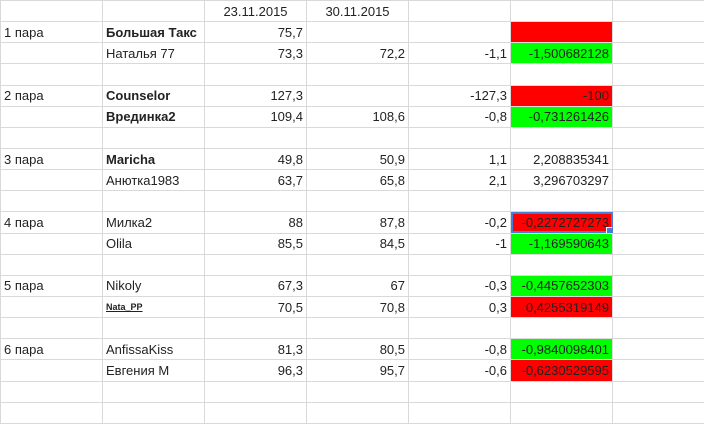 The image size is (704, 424). Describe the element at coordinates (51, 349) in the screenshot. I see `pair-label-cell: 6 пара` at that location.